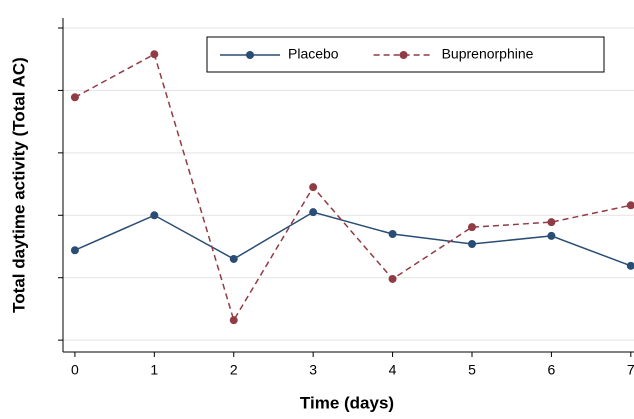 This screenshot has height=419, width=634. Describe the element at coordinates (552, 370) in the screenshot. I see `x-tick-label: 6` at that location.